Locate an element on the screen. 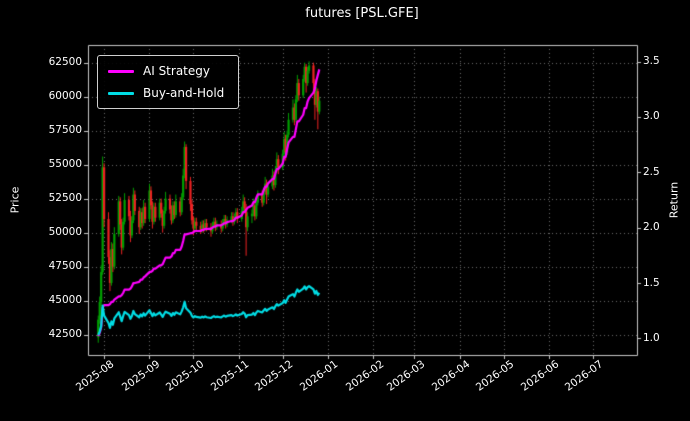 This screenshot has height=421, width=690. legend-item-buy-and-hold: Buy-and-Hold is located at coordinates (166, 93).